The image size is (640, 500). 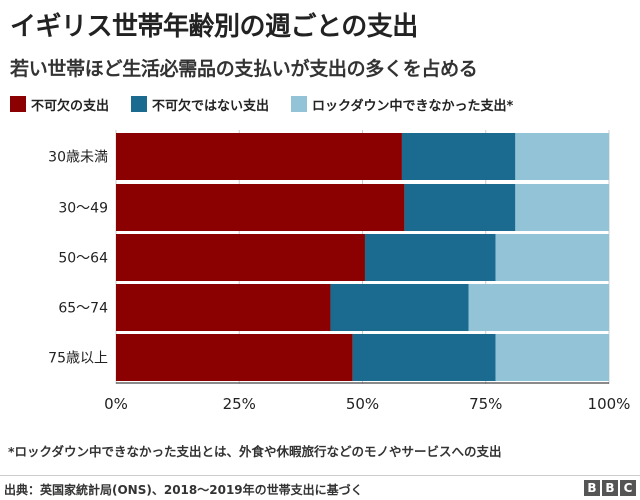 What do you see at coordinates (78, 158) in the screenshot?
I see `category-label: 30歳未満` at bounding box center [78, 158].